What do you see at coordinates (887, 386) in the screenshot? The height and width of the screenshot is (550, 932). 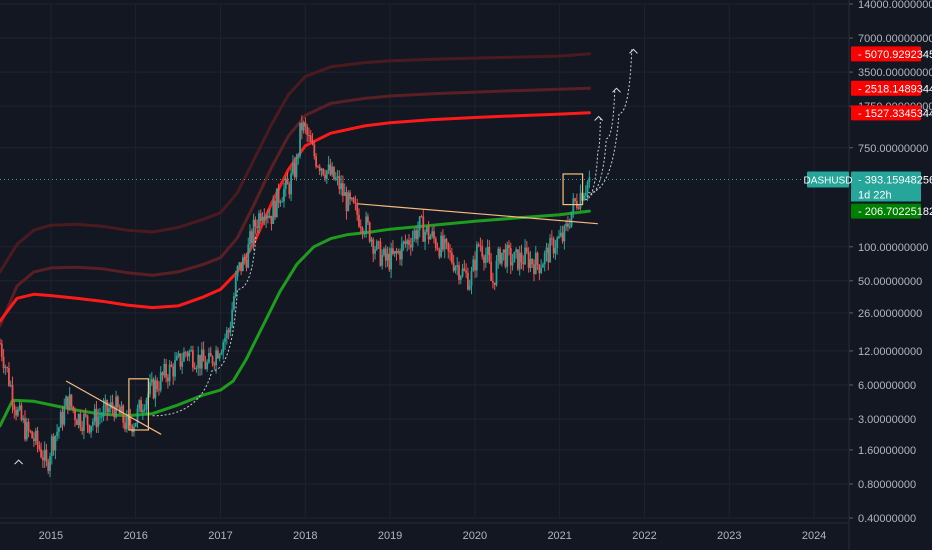 I see `y-tick-label: 6.00000000` at bounding box center [887, 386].